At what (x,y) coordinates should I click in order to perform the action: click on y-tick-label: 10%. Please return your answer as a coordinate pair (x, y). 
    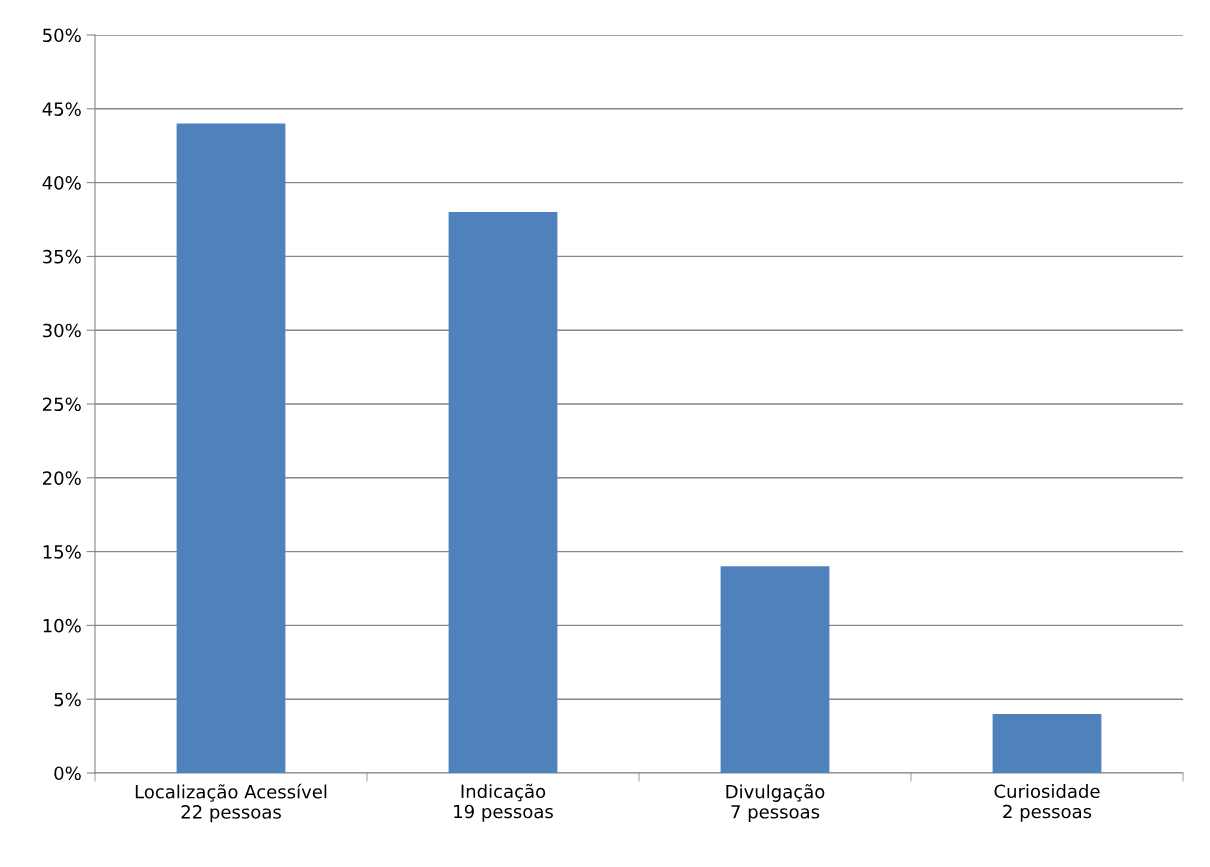
    Looking at the image, I should click on (62, 625).